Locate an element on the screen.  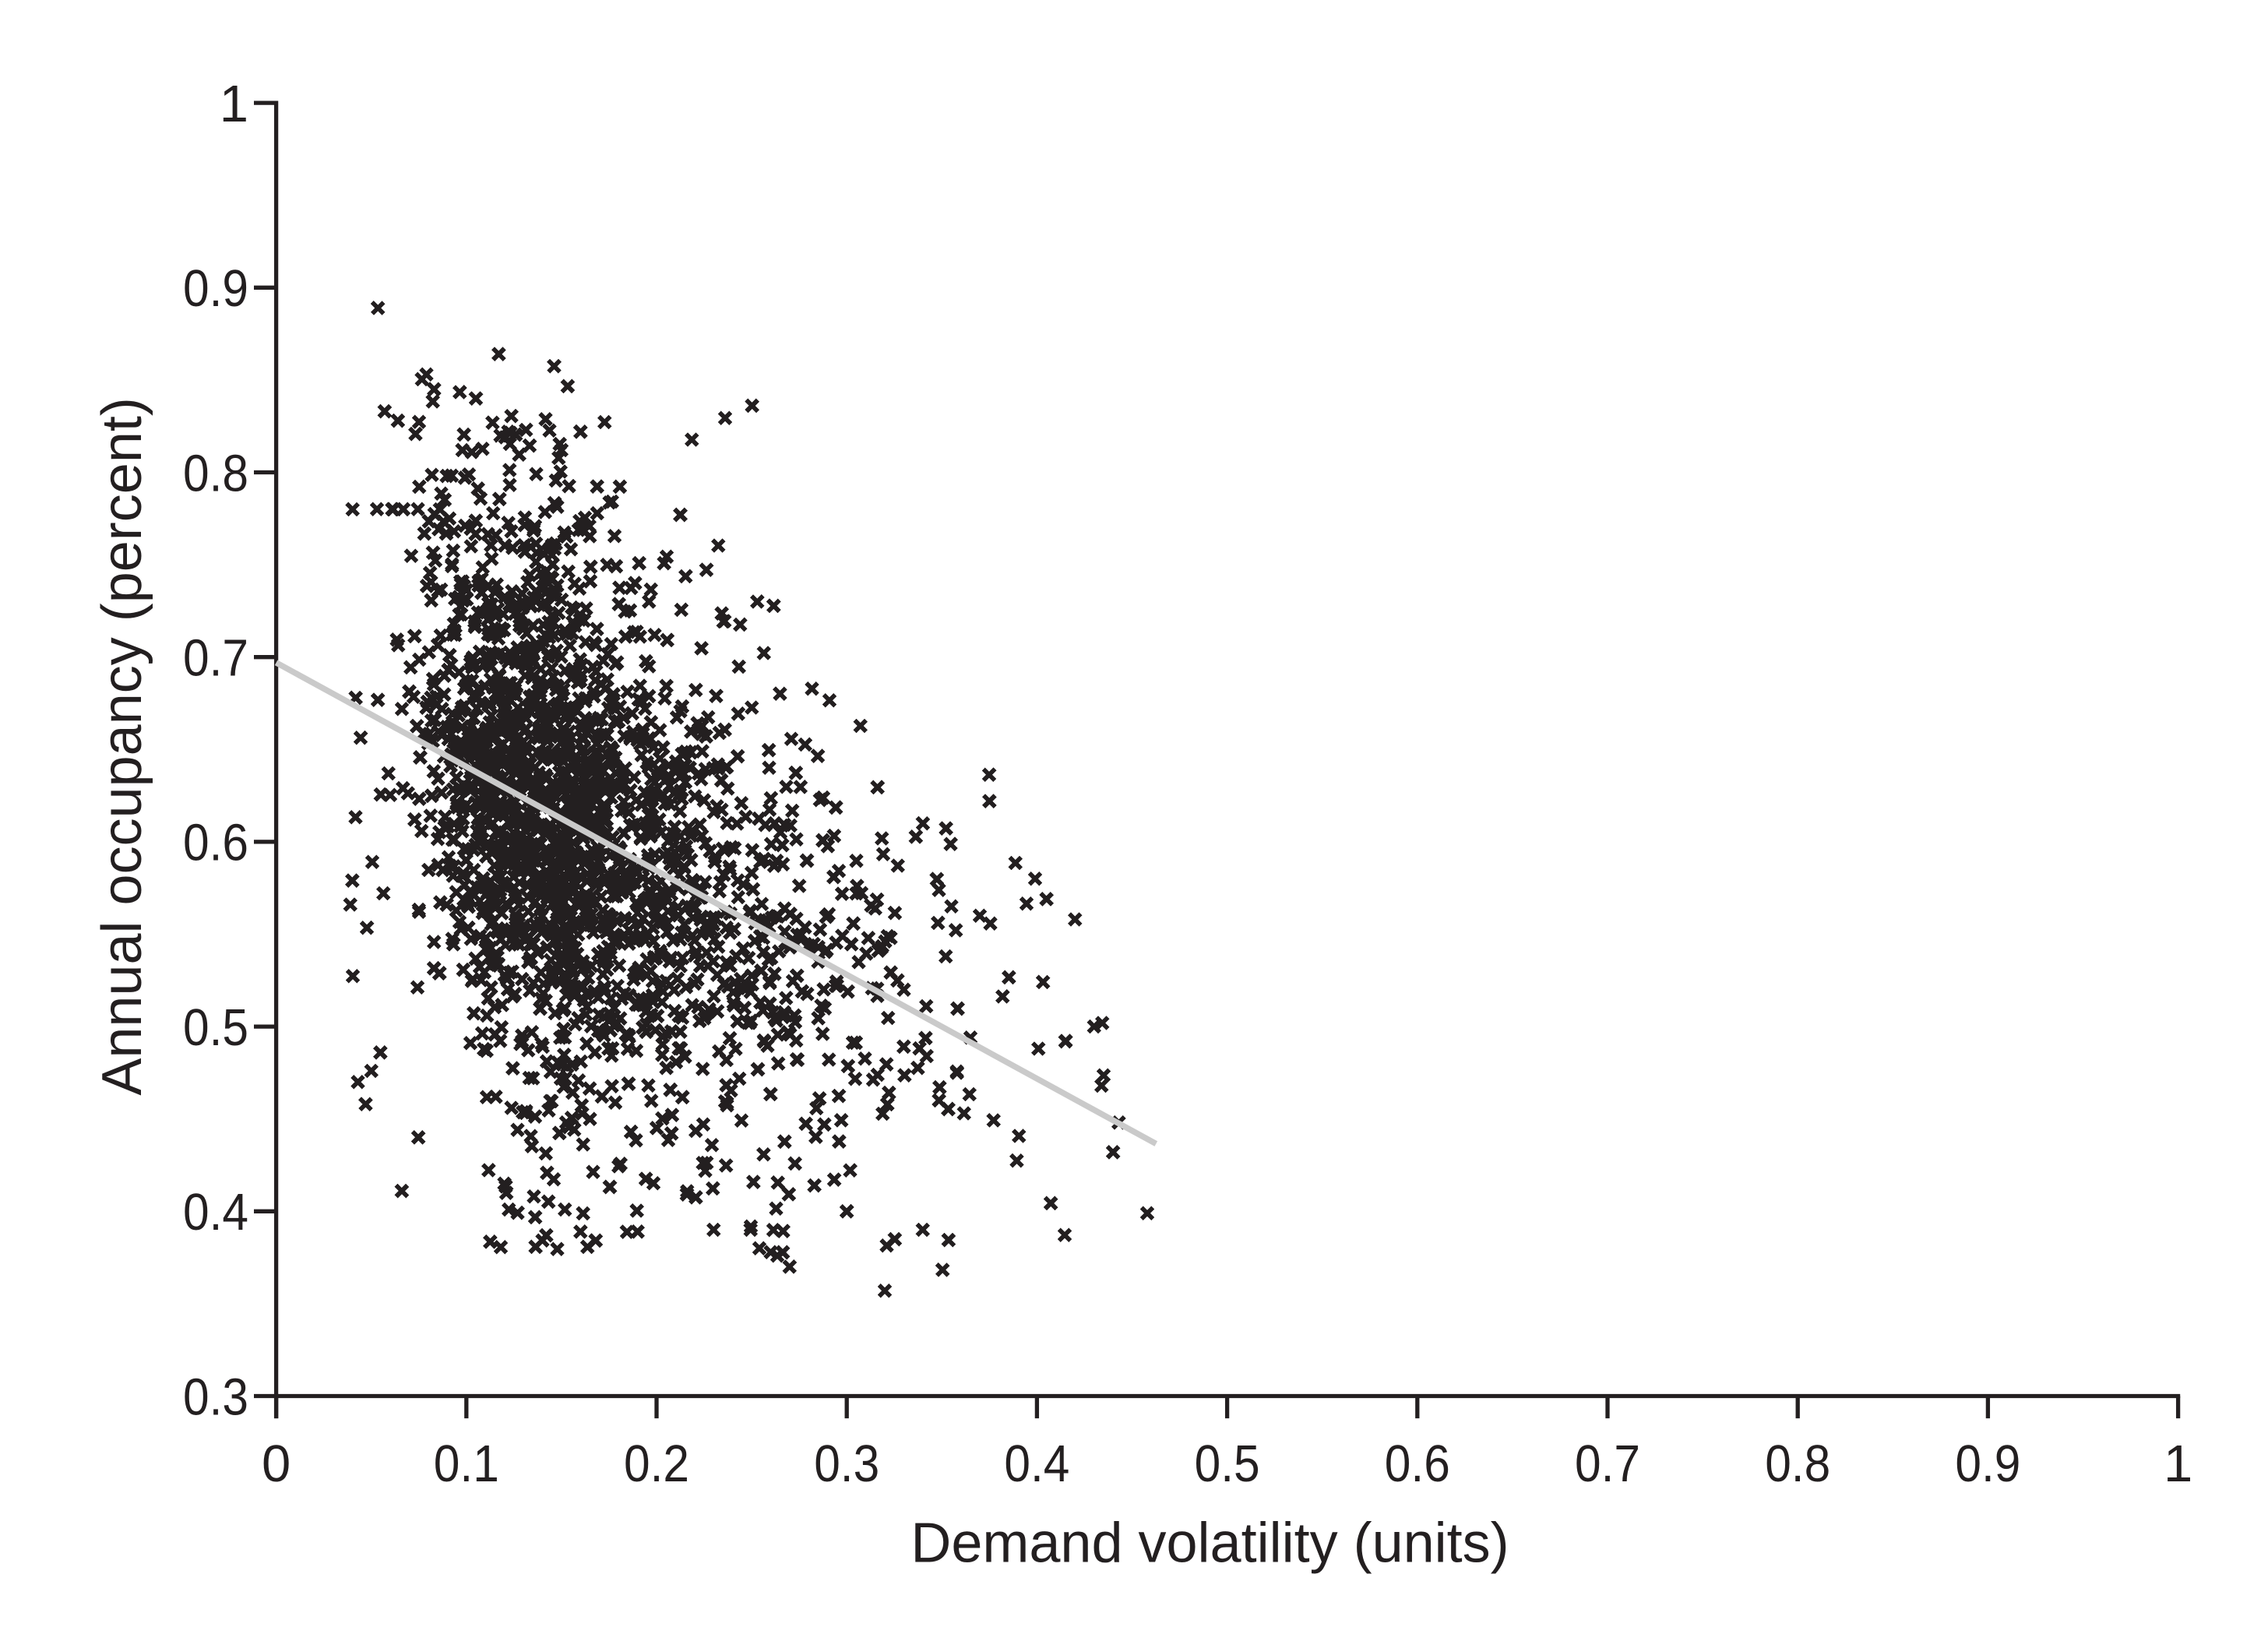
svg-text: Annual occupancy (percent) is located at coordinates (122, 746).